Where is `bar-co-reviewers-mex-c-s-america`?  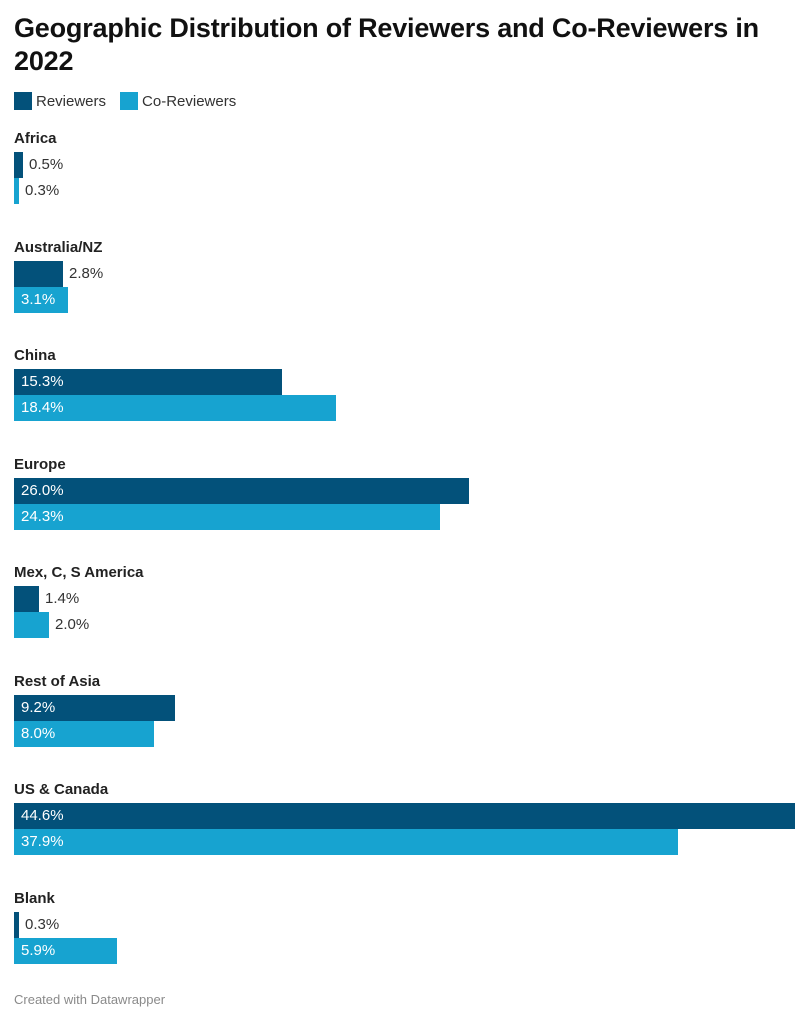
bar-co-reviewers-mex-c-s-america is located at coordinates (31, 625).